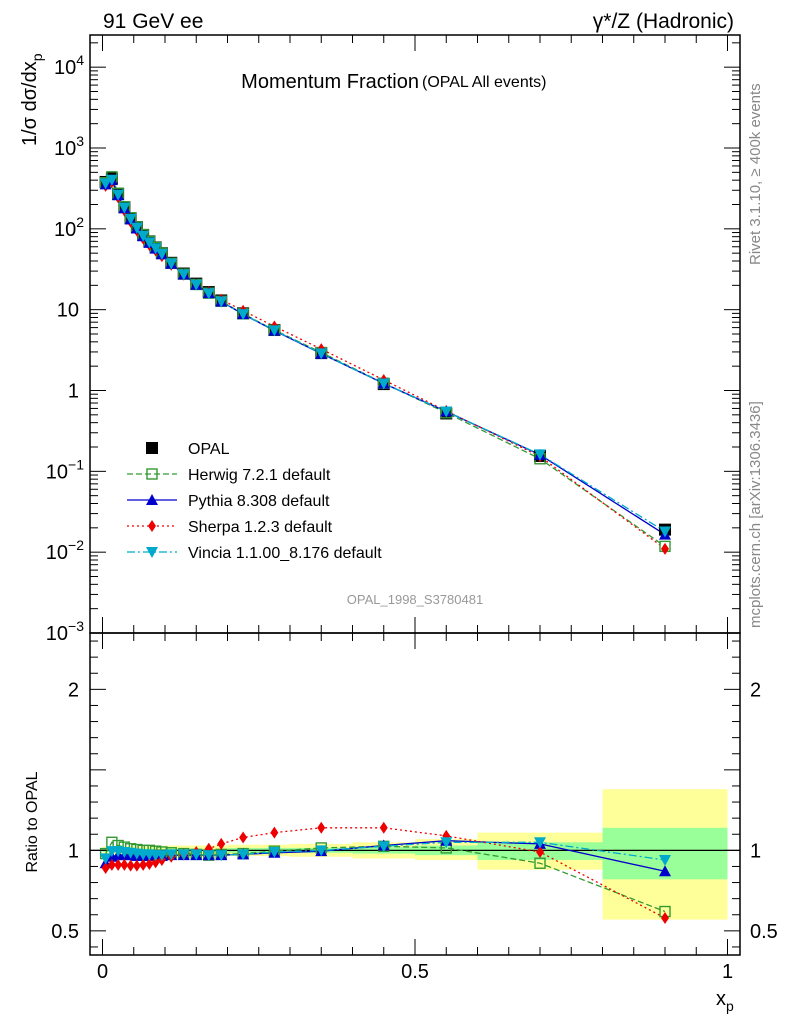 This screenshot has width=786, height=1024. I want to click on header-left-label: 91 GeV ee, so click(153, 21).